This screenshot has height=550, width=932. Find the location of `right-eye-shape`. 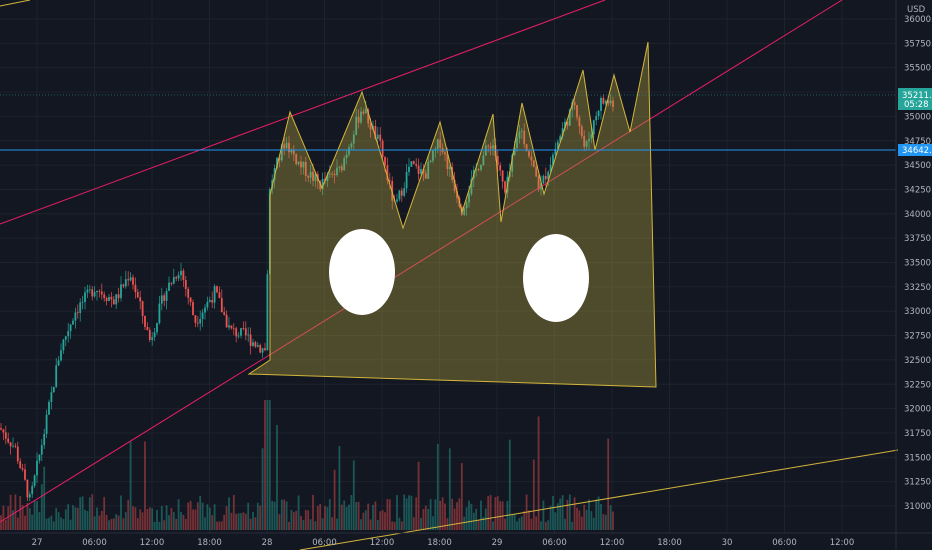

right-eye-shape is located at coordinates (556, 278).